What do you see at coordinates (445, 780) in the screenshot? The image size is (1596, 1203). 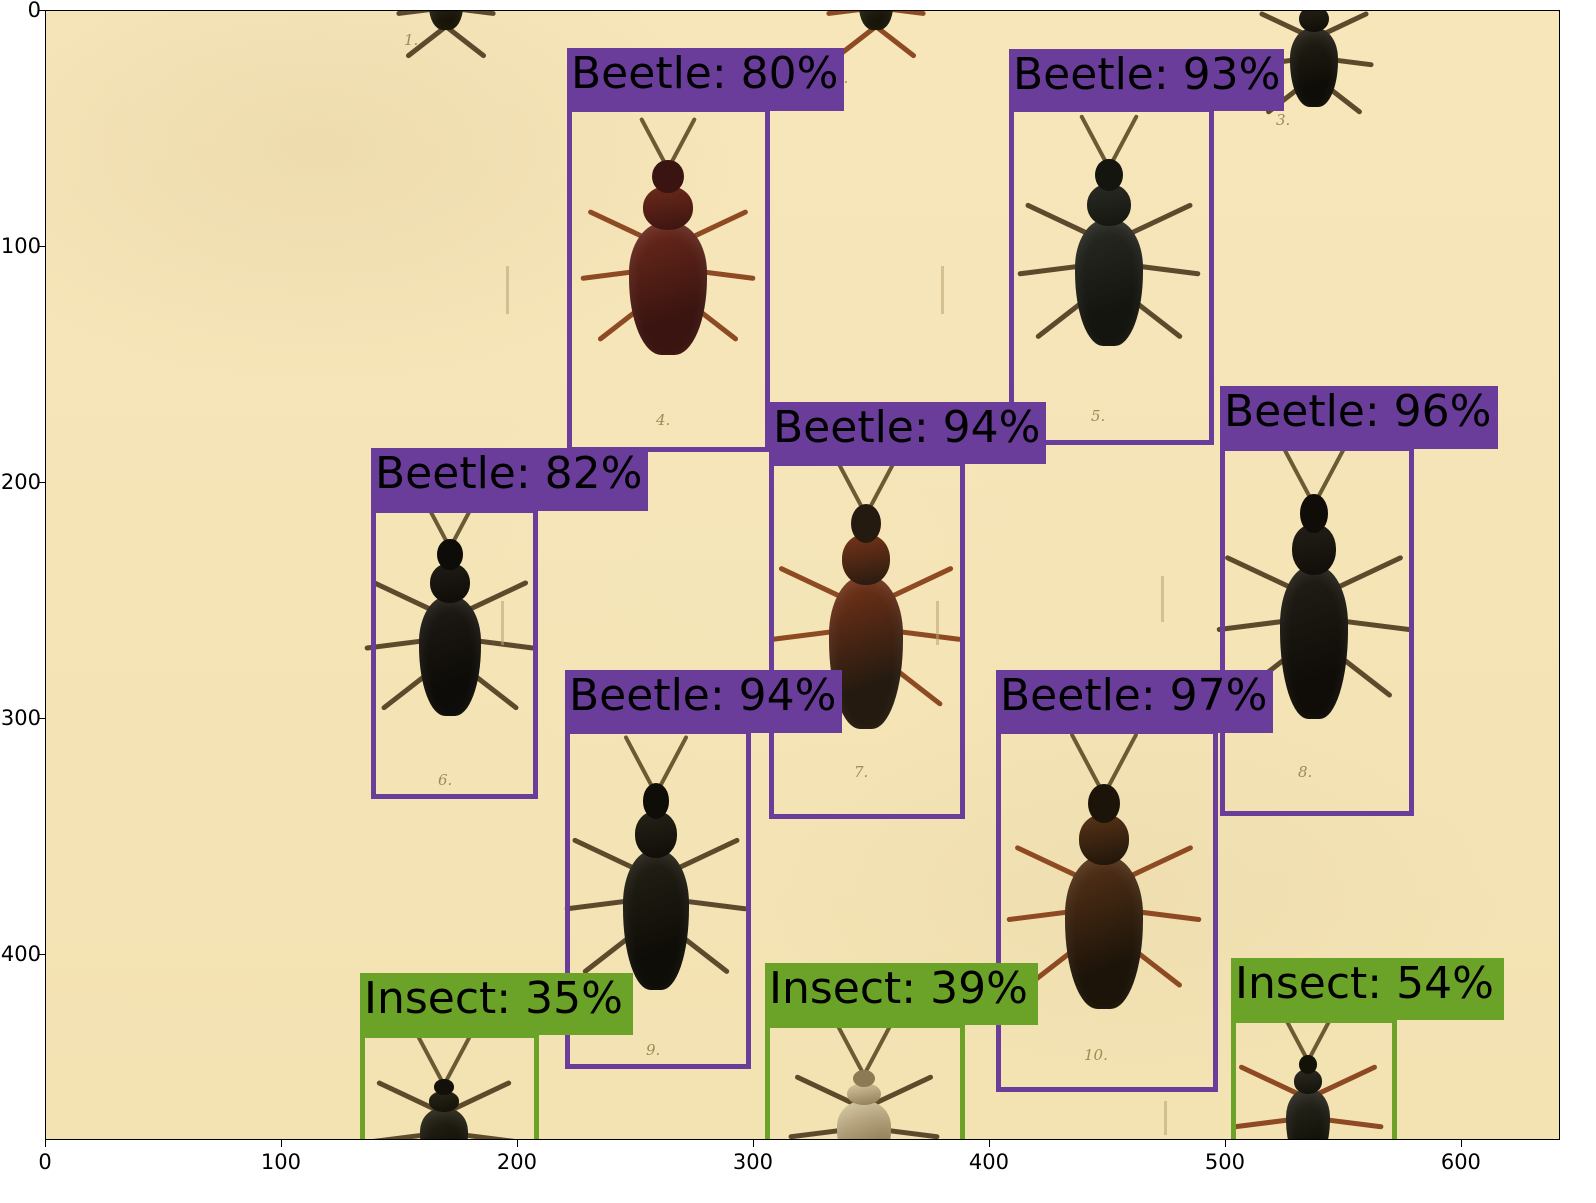 I see `plate-number: 6.` at bounding box center [445, 780].